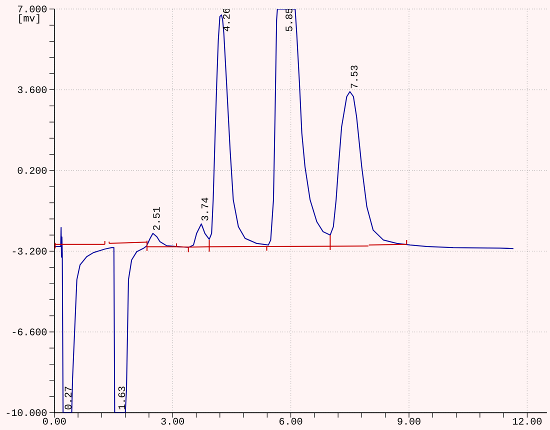  What do you see at coordinates (289, 20) in the screenshot?
I see `annotation: 5.85` at bounding box center [289, 20].